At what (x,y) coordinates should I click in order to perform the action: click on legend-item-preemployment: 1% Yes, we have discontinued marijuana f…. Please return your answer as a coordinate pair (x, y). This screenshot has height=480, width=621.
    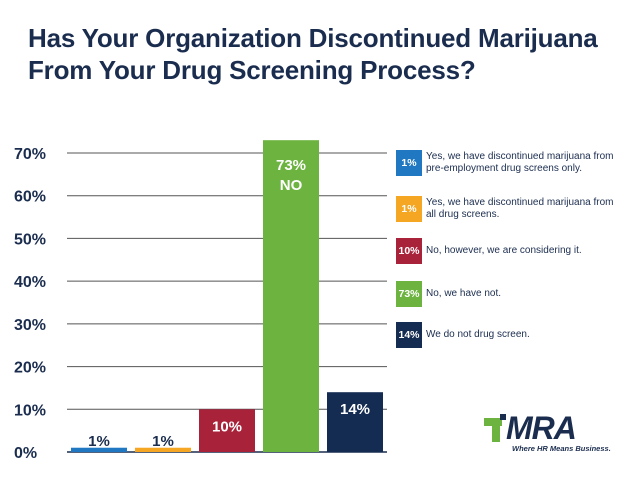
    Looking at the image, I should click on (506, 163).